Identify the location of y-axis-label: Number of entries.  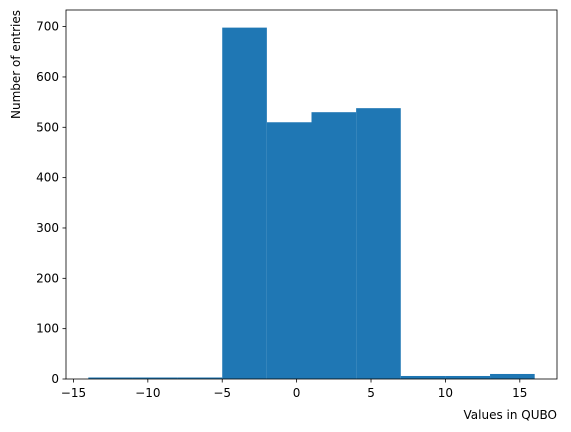
(16, 64).